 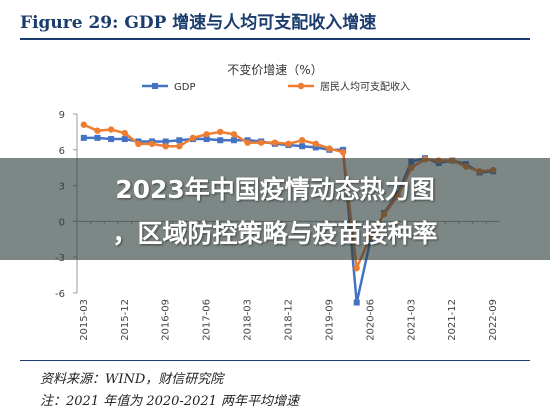 What do you see at coordinates (198, 23) in the screenshot?
I see `figure-title: Figure 29: GDP 增速与人均可支配收入增速` at bounding box center [198, 23].